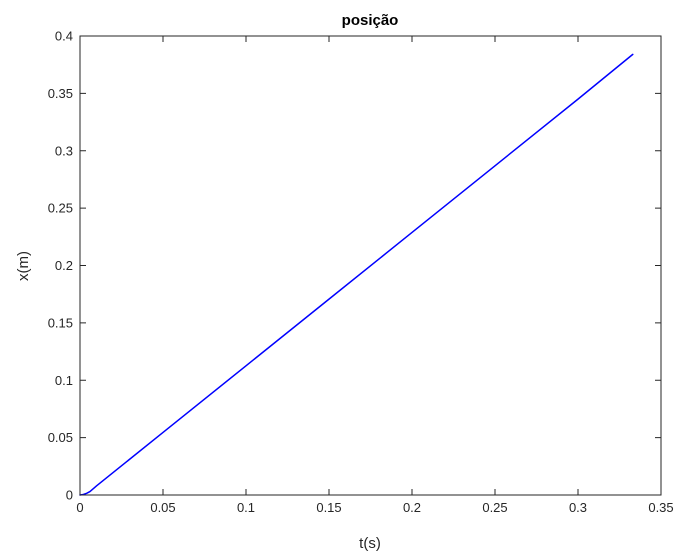 The height and width of the screenshot is (554, 681). Describe the element at coordinates (660, 507) in the screenshot. I see `x-tick-label: 0.35` at that location.